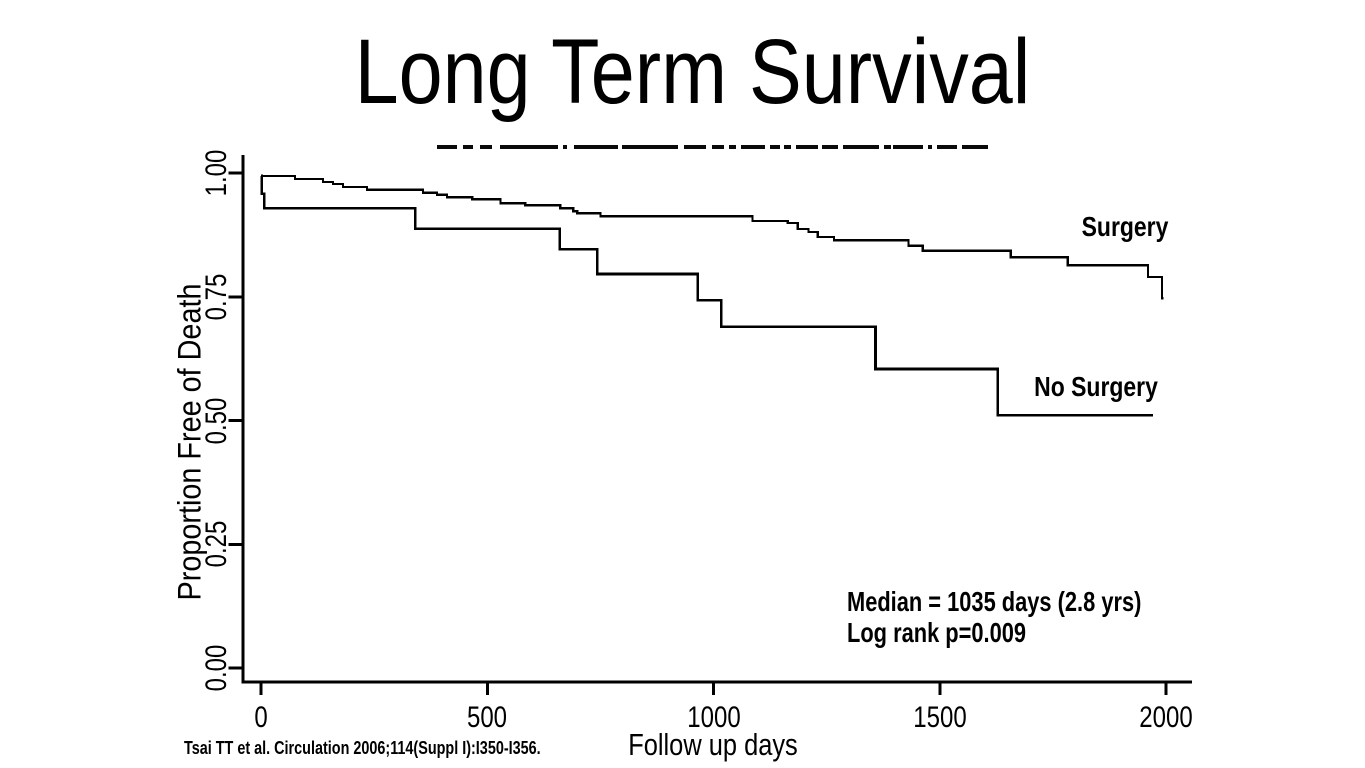 The image size is (1365, 768). What do you see at coordinates (261, 717) in the screenshot?
I see `x-tick-label: 0` at bounding box center [261, 717].